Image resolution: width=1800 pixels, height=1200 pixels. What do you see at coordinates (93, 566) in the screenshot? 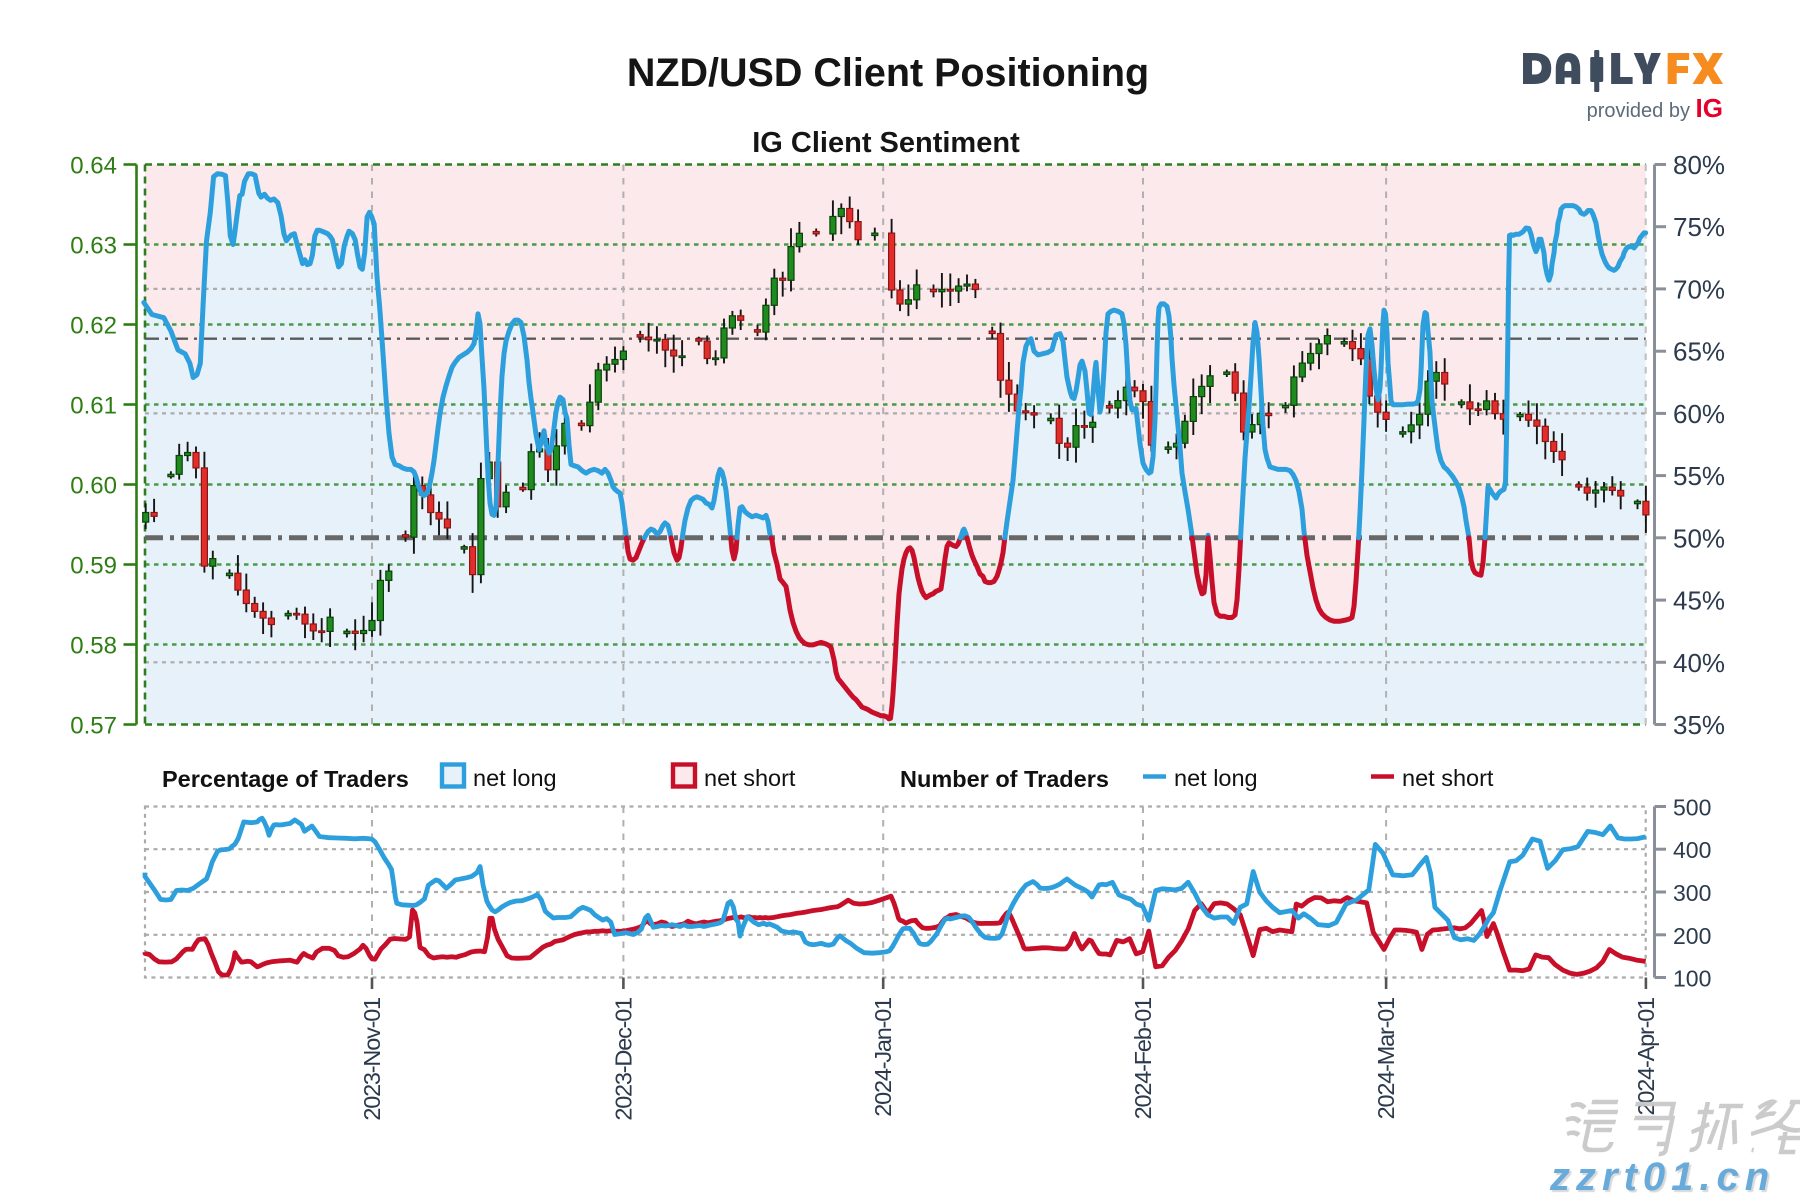
I see `svg-text: 0.59` at bounding box center [93, 566].